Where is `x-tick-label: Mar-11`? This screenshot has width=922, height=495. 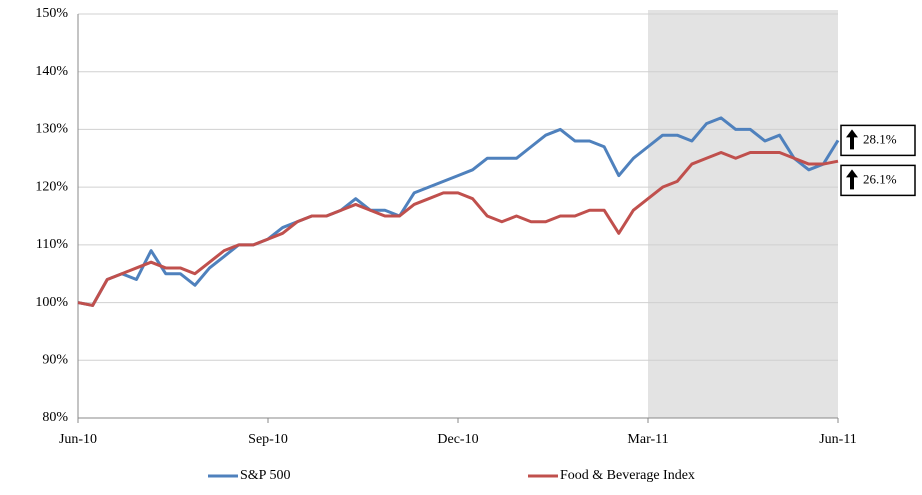
x-tick-label: Mar-11 is located at coordinates (647, 439).